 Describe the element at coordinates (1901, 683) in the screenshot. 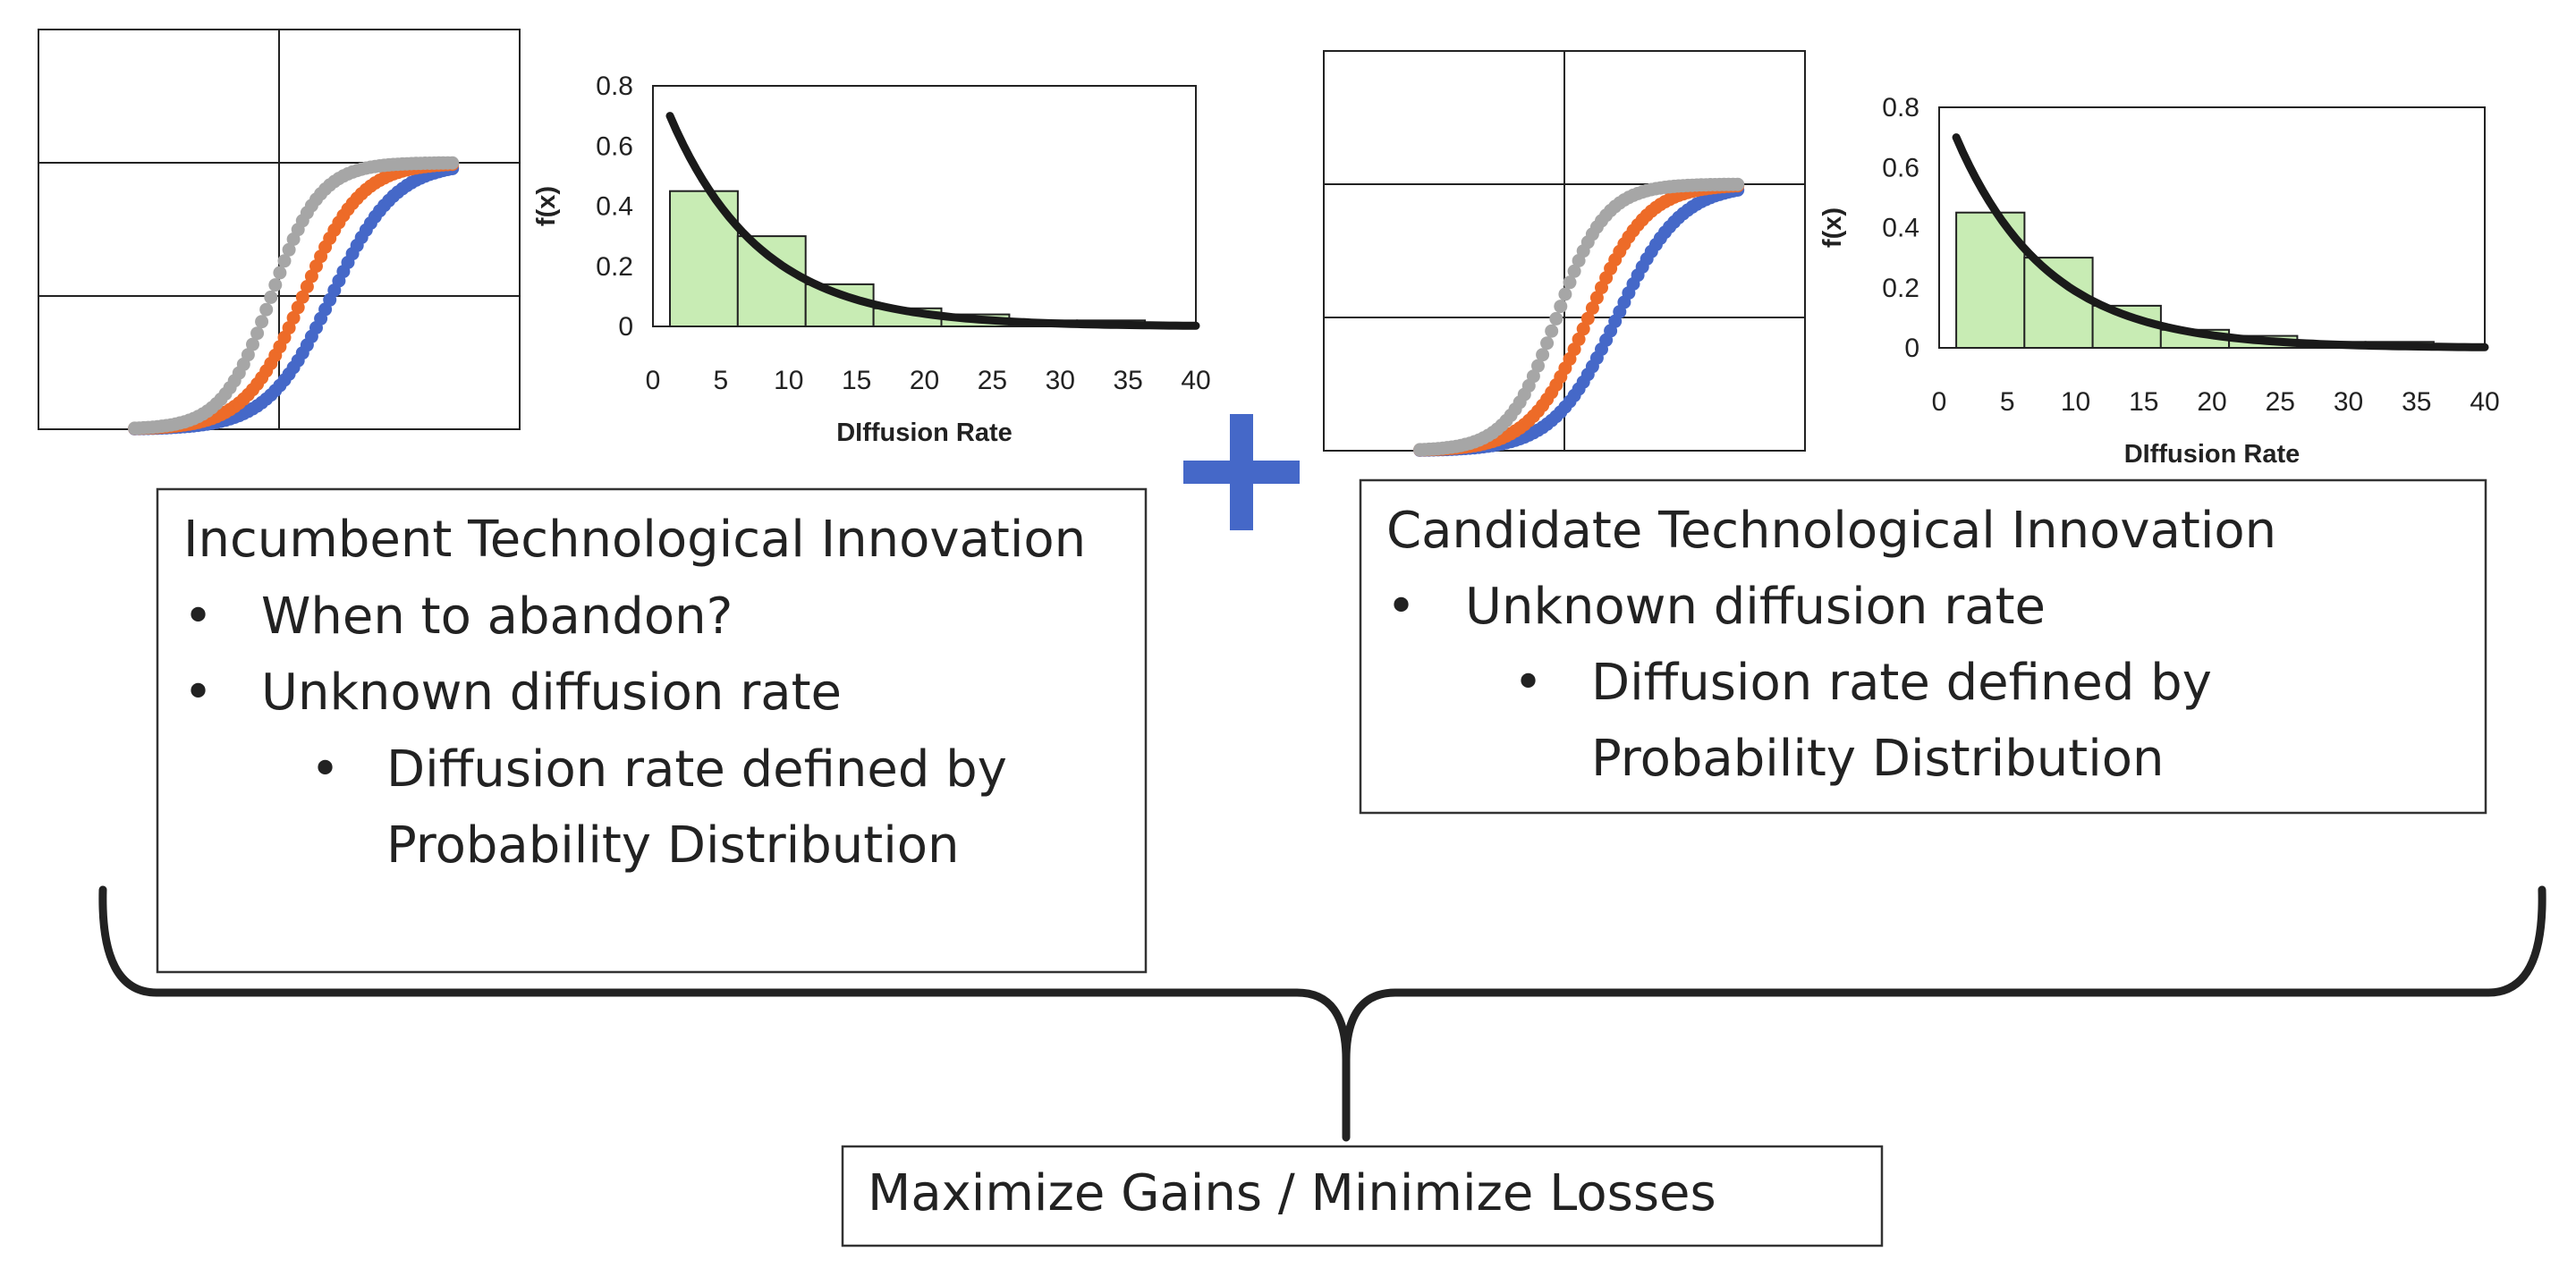

I see `candidate-subbullet-line1: Diffusion rate defined by` at that location.